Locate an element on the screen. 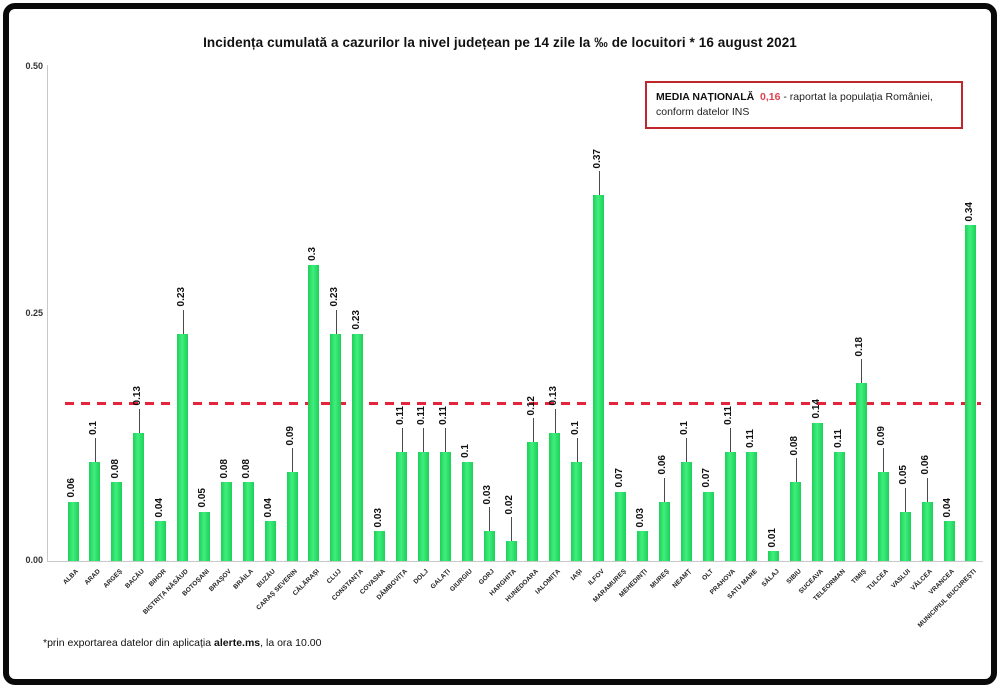 The height and width of the screenshot is (688, 1000). legend-after-value: - raportat la populația României, is located at coordinates (856, 97).